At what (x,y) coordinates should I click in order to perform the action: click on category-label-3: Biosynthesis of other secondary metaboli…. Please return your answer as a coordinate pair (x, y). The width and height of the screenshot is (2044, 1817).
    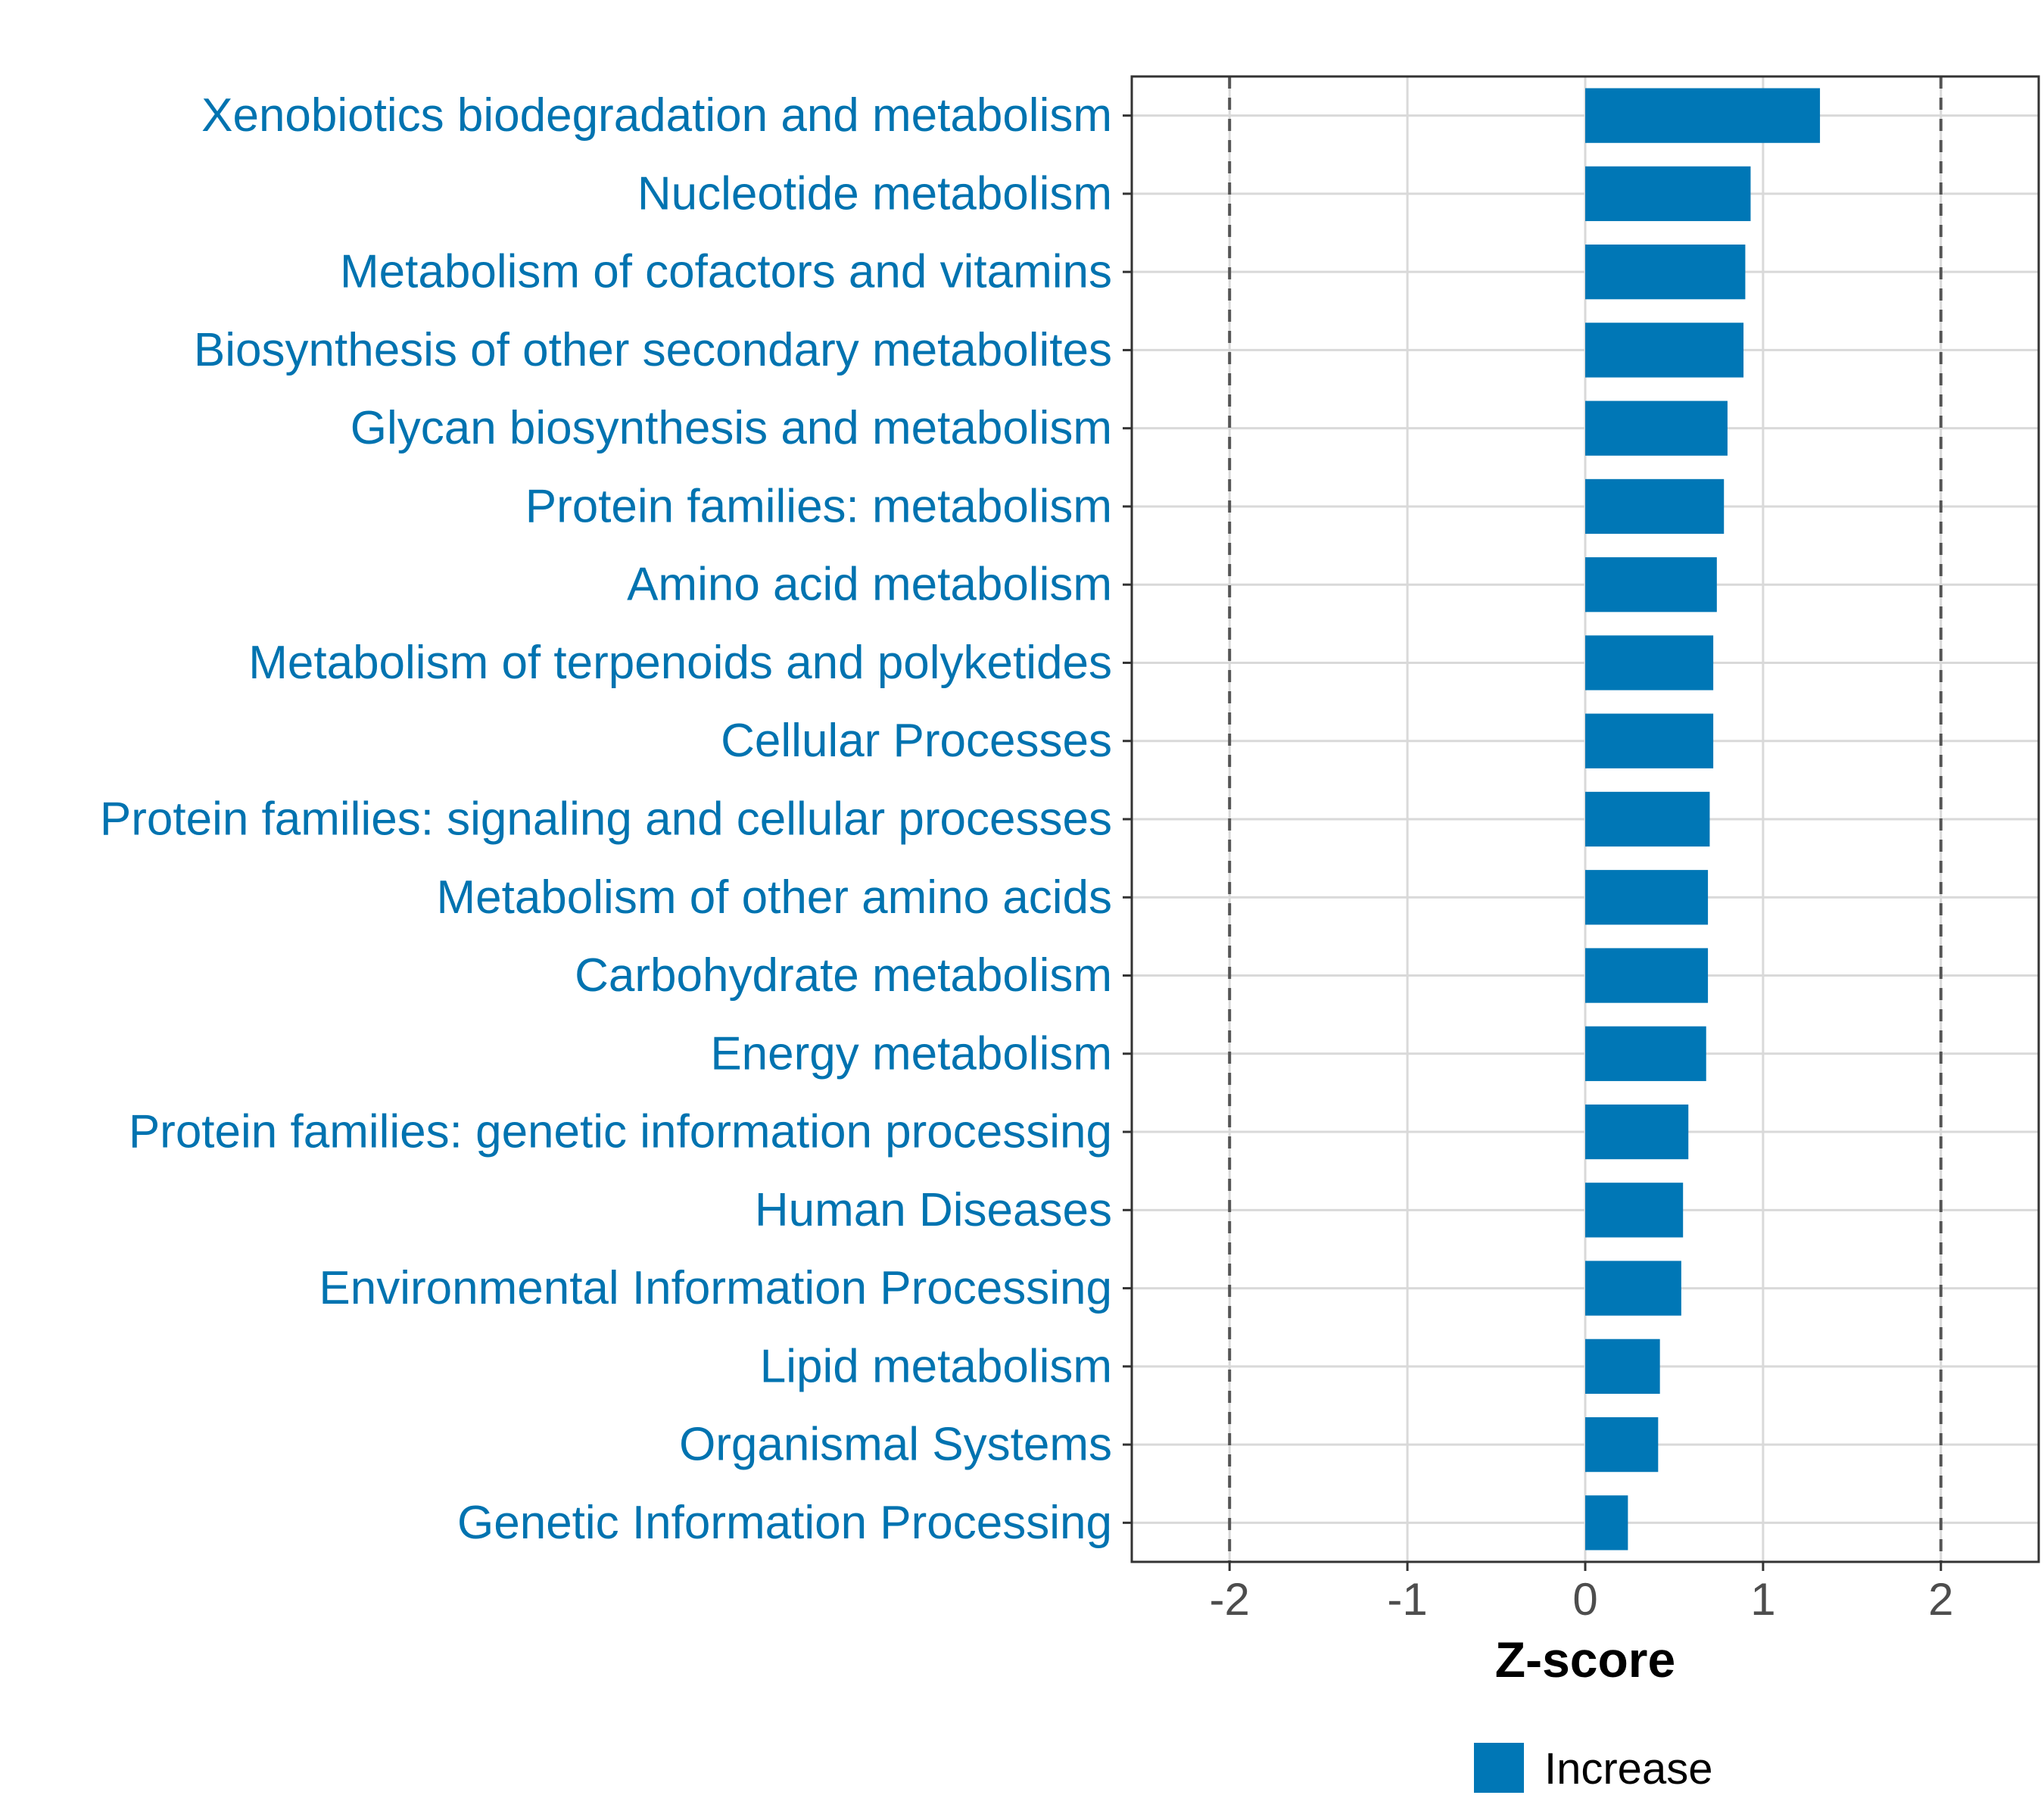
    Looking at the image, I should click on (653, 350).